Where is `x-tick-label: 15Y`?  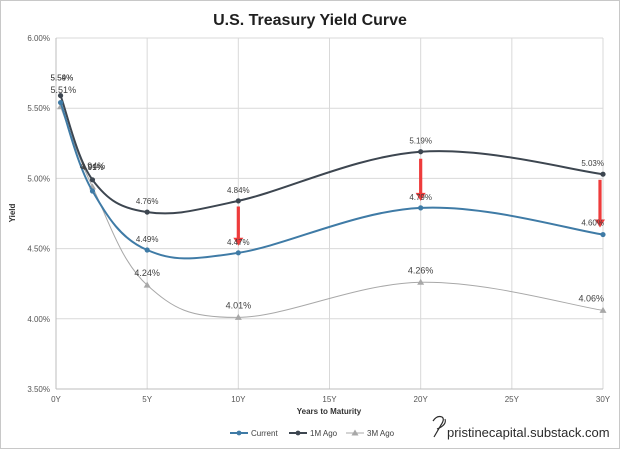 x-tick-label: 15Y is located at coordinates (329, 399).